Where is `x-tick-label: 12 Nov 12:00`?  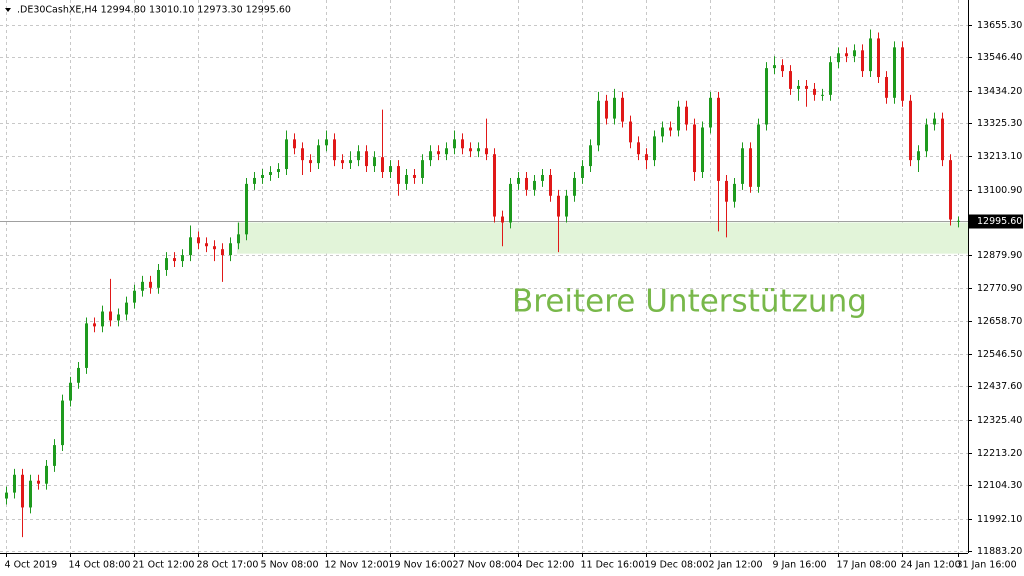 x-tick-label: 12 Nov 12:00 is located at coordinates (357, 565).